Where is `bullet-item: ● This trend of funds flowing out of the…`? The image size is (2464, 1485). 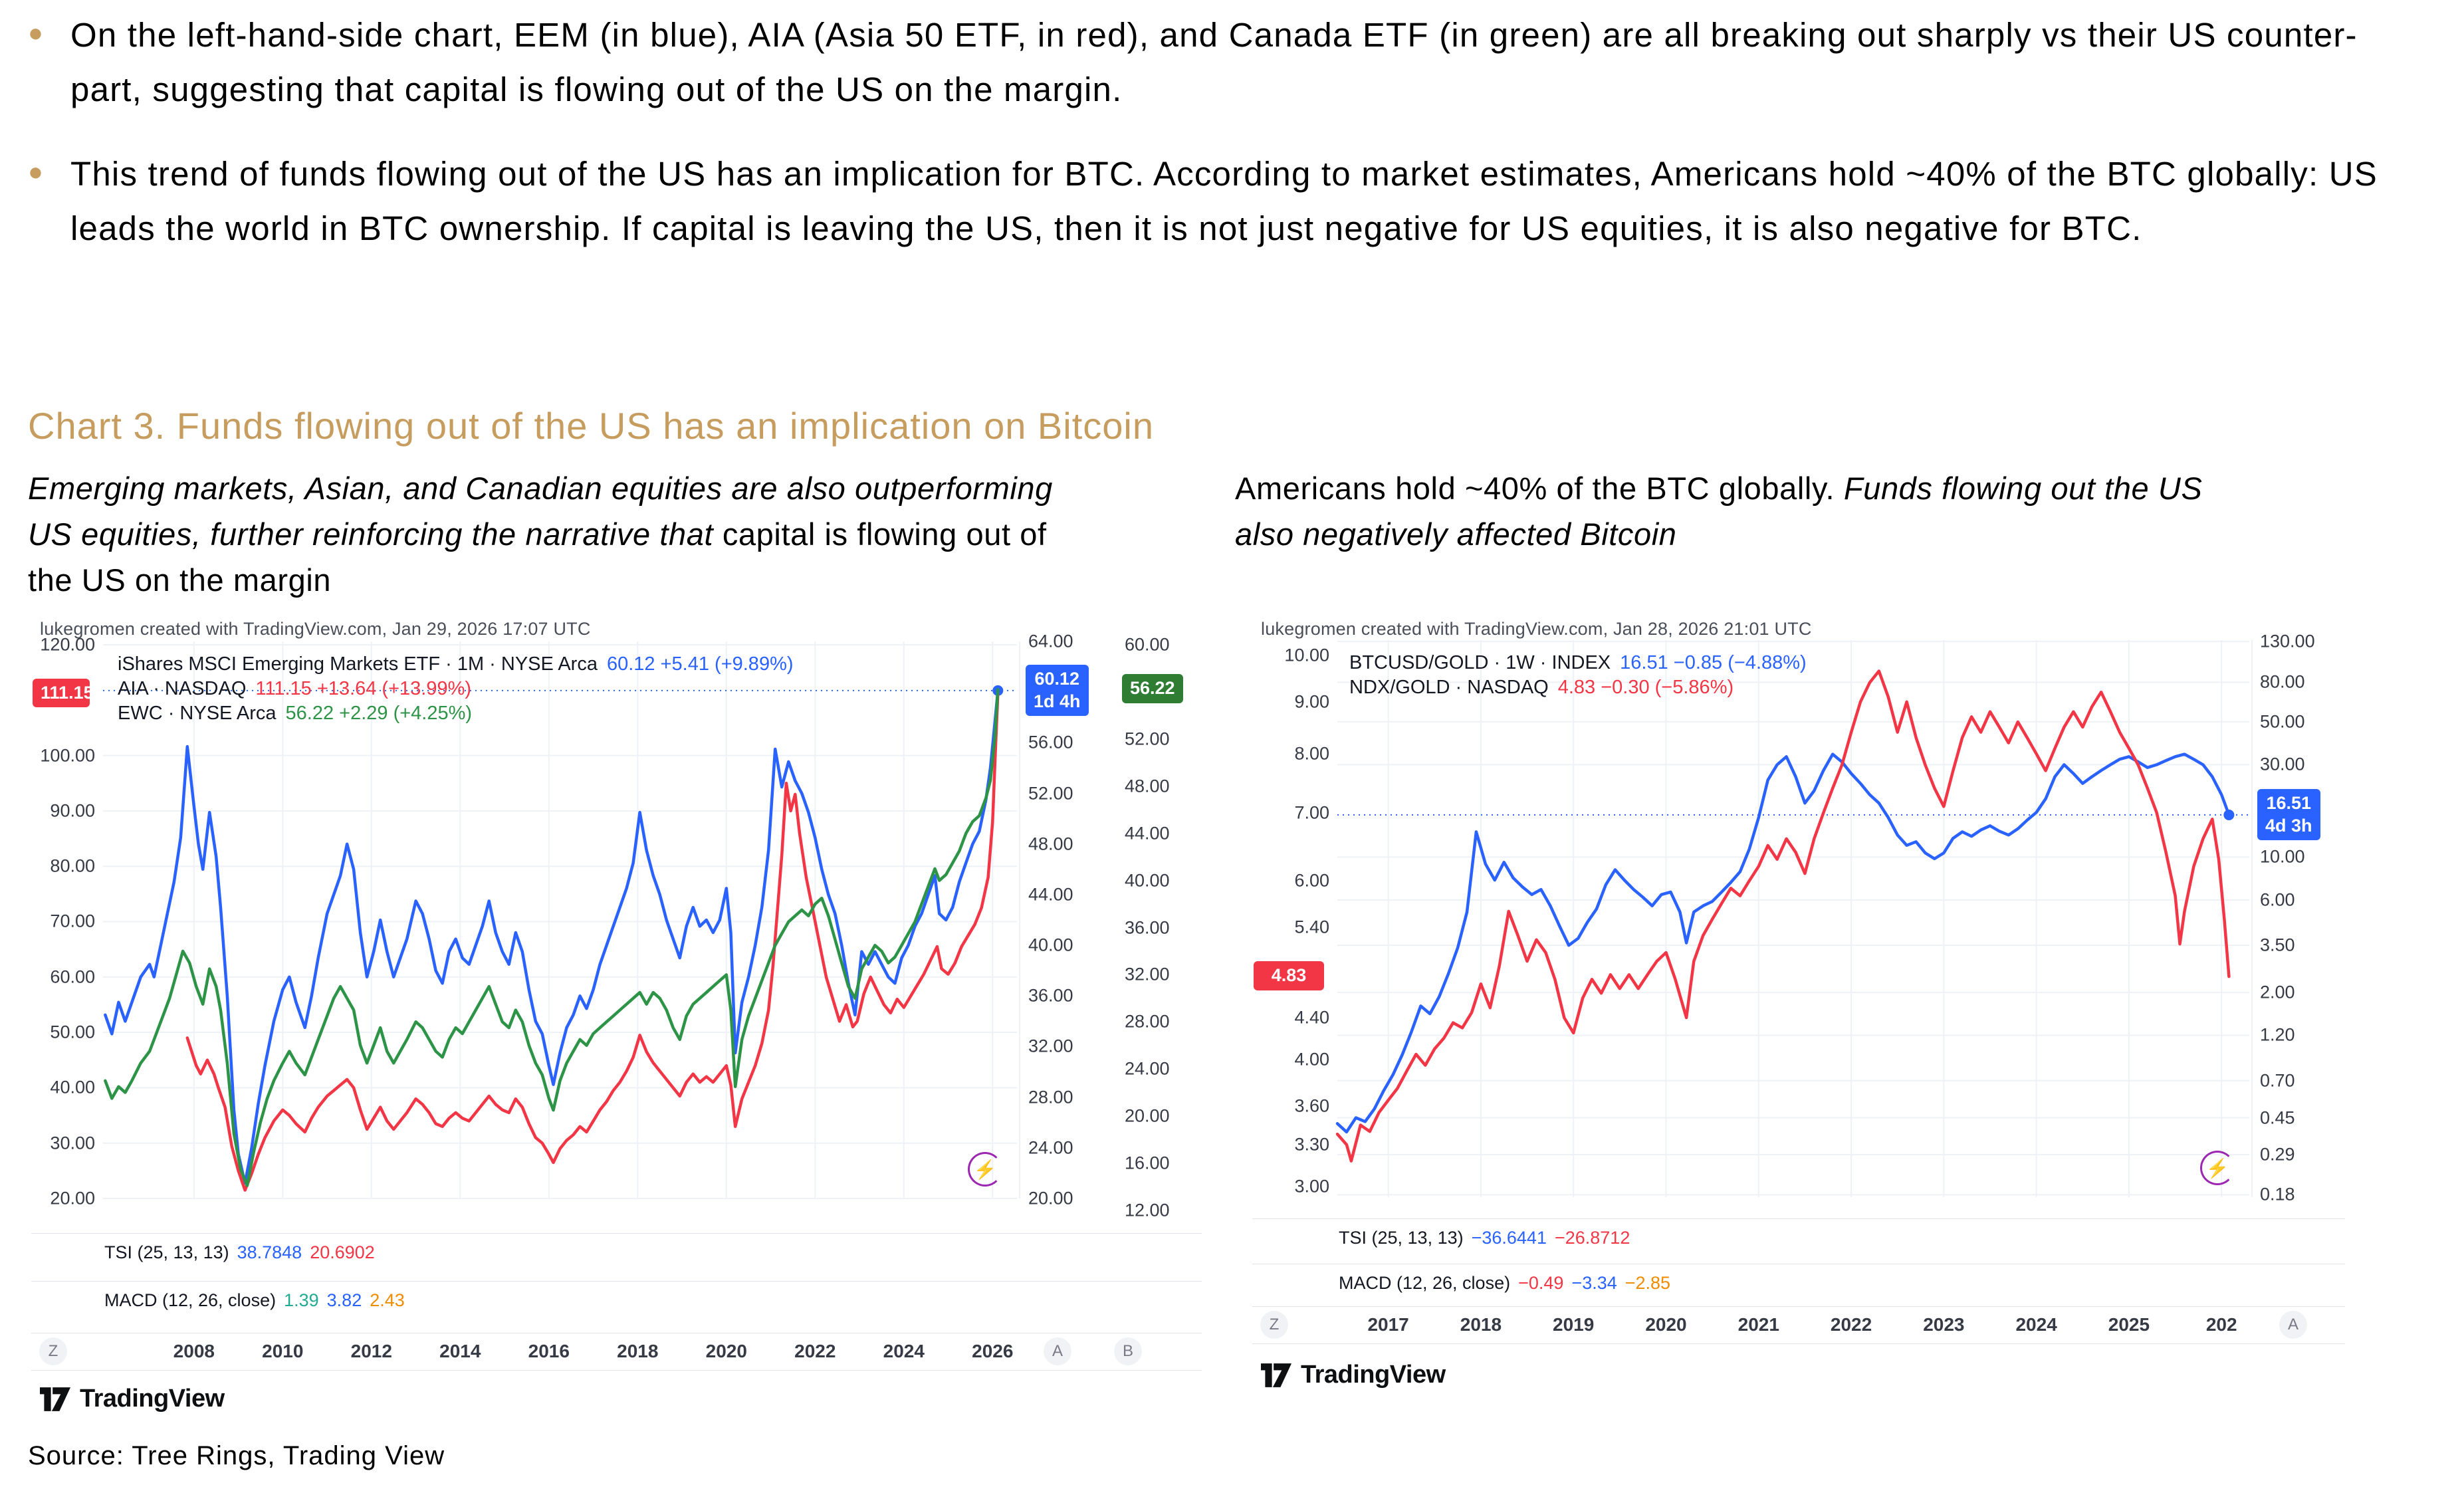 bullet-item: ● This trend of funds flowing out of the… is located at coordinates (1210, 201).